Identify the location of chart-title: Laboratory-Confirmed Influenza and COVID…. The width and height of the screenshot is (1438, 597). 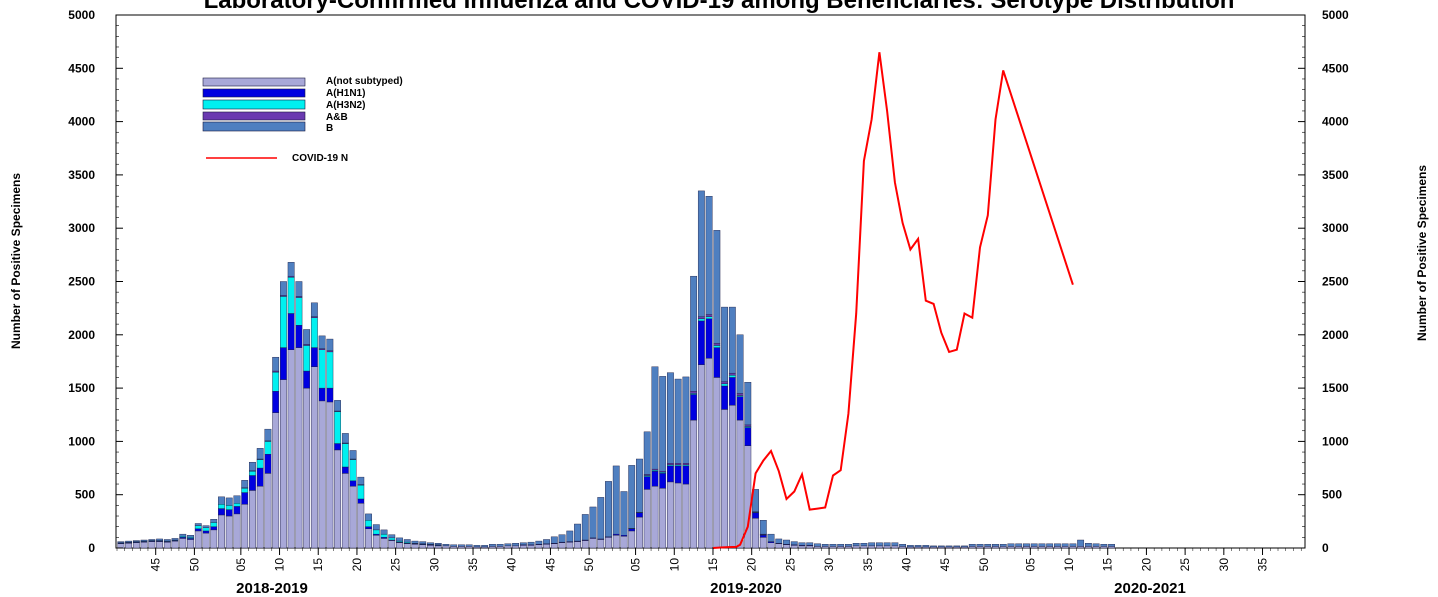
(719, 7).